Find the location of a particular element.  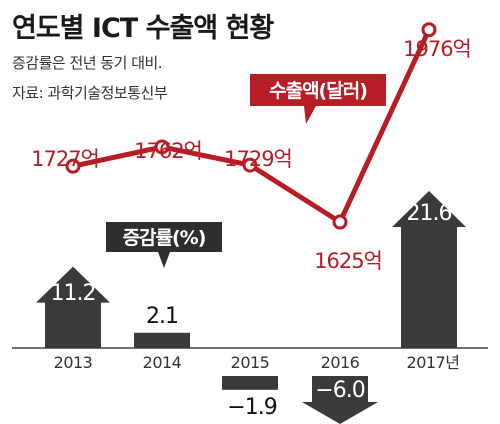

growth-label-2015: −1.9 is located at coordinates (251, 407).